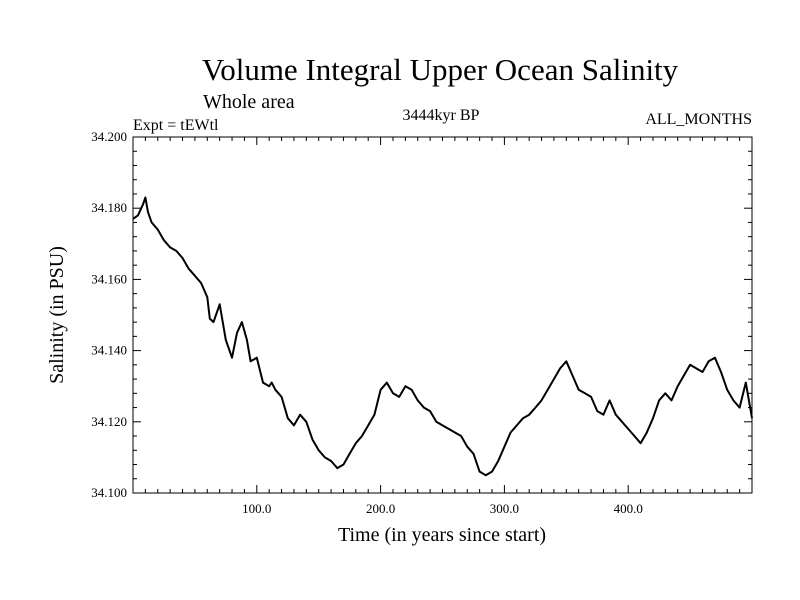 The width and height of the screenshot is (800, 600). What do you see at coordinates (109, 492) in the screenshot?
I see `y-tick-label: 34.100` at bounding box center [109, 492].